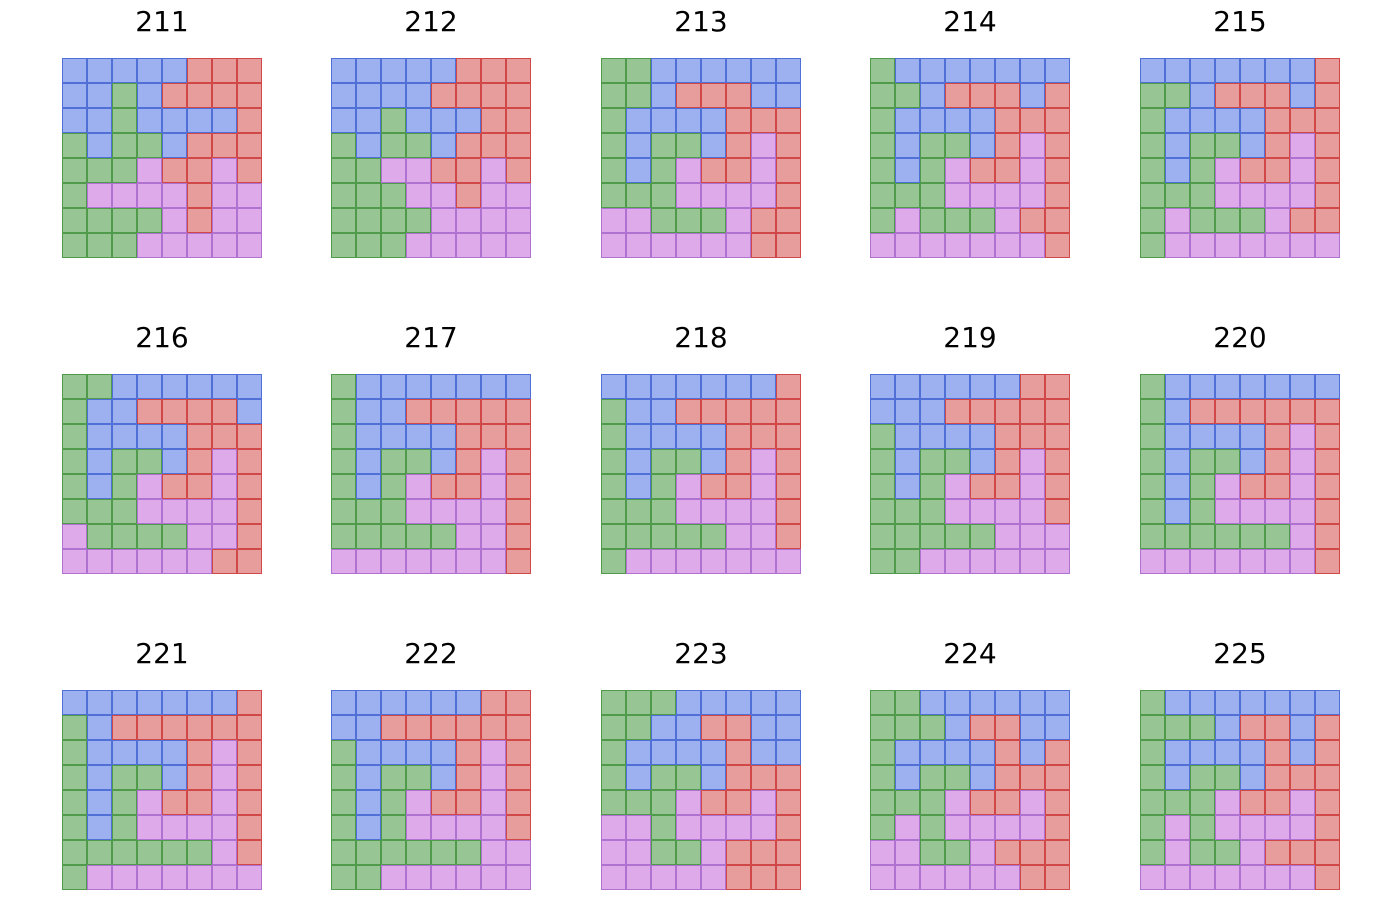 The image size is (1400, 921). Describe the element at coordinates (162, 474) in the screenshot. I see `puzzle-grid` at that location.